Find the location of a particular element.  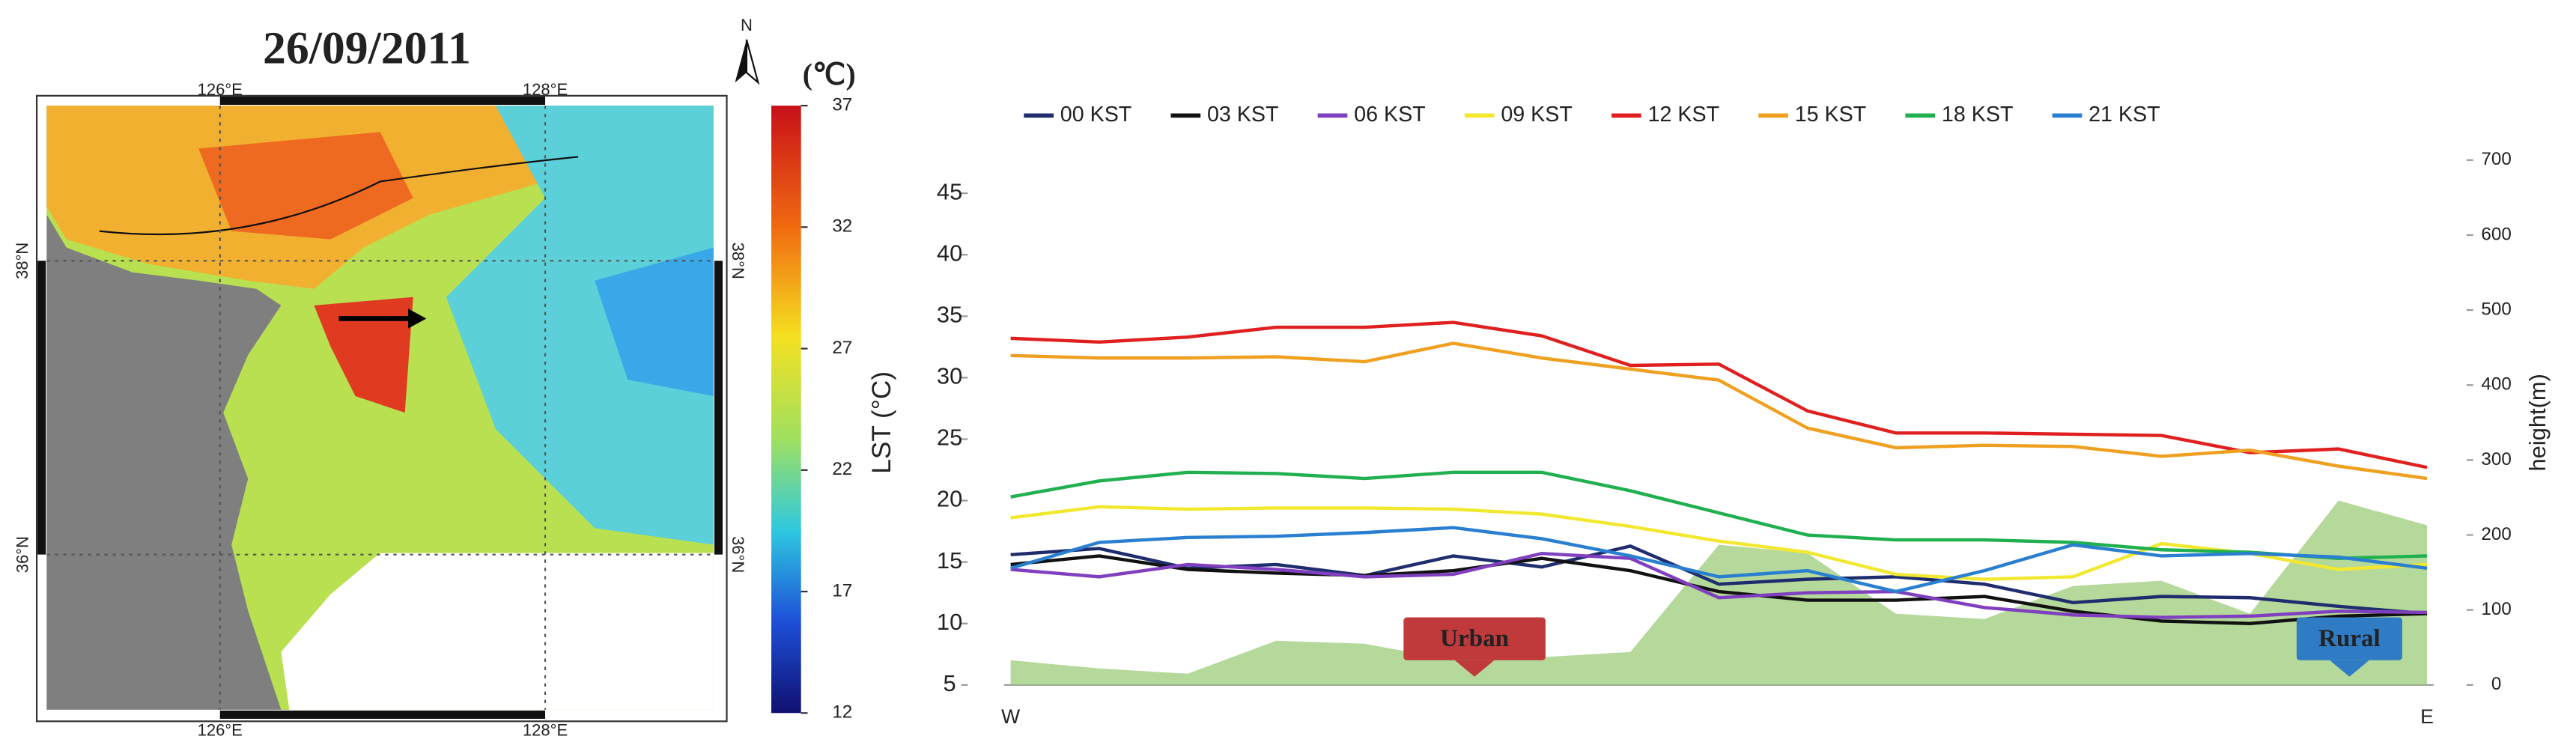

y-tick-label: 35 is located at coordinates (949, 314).